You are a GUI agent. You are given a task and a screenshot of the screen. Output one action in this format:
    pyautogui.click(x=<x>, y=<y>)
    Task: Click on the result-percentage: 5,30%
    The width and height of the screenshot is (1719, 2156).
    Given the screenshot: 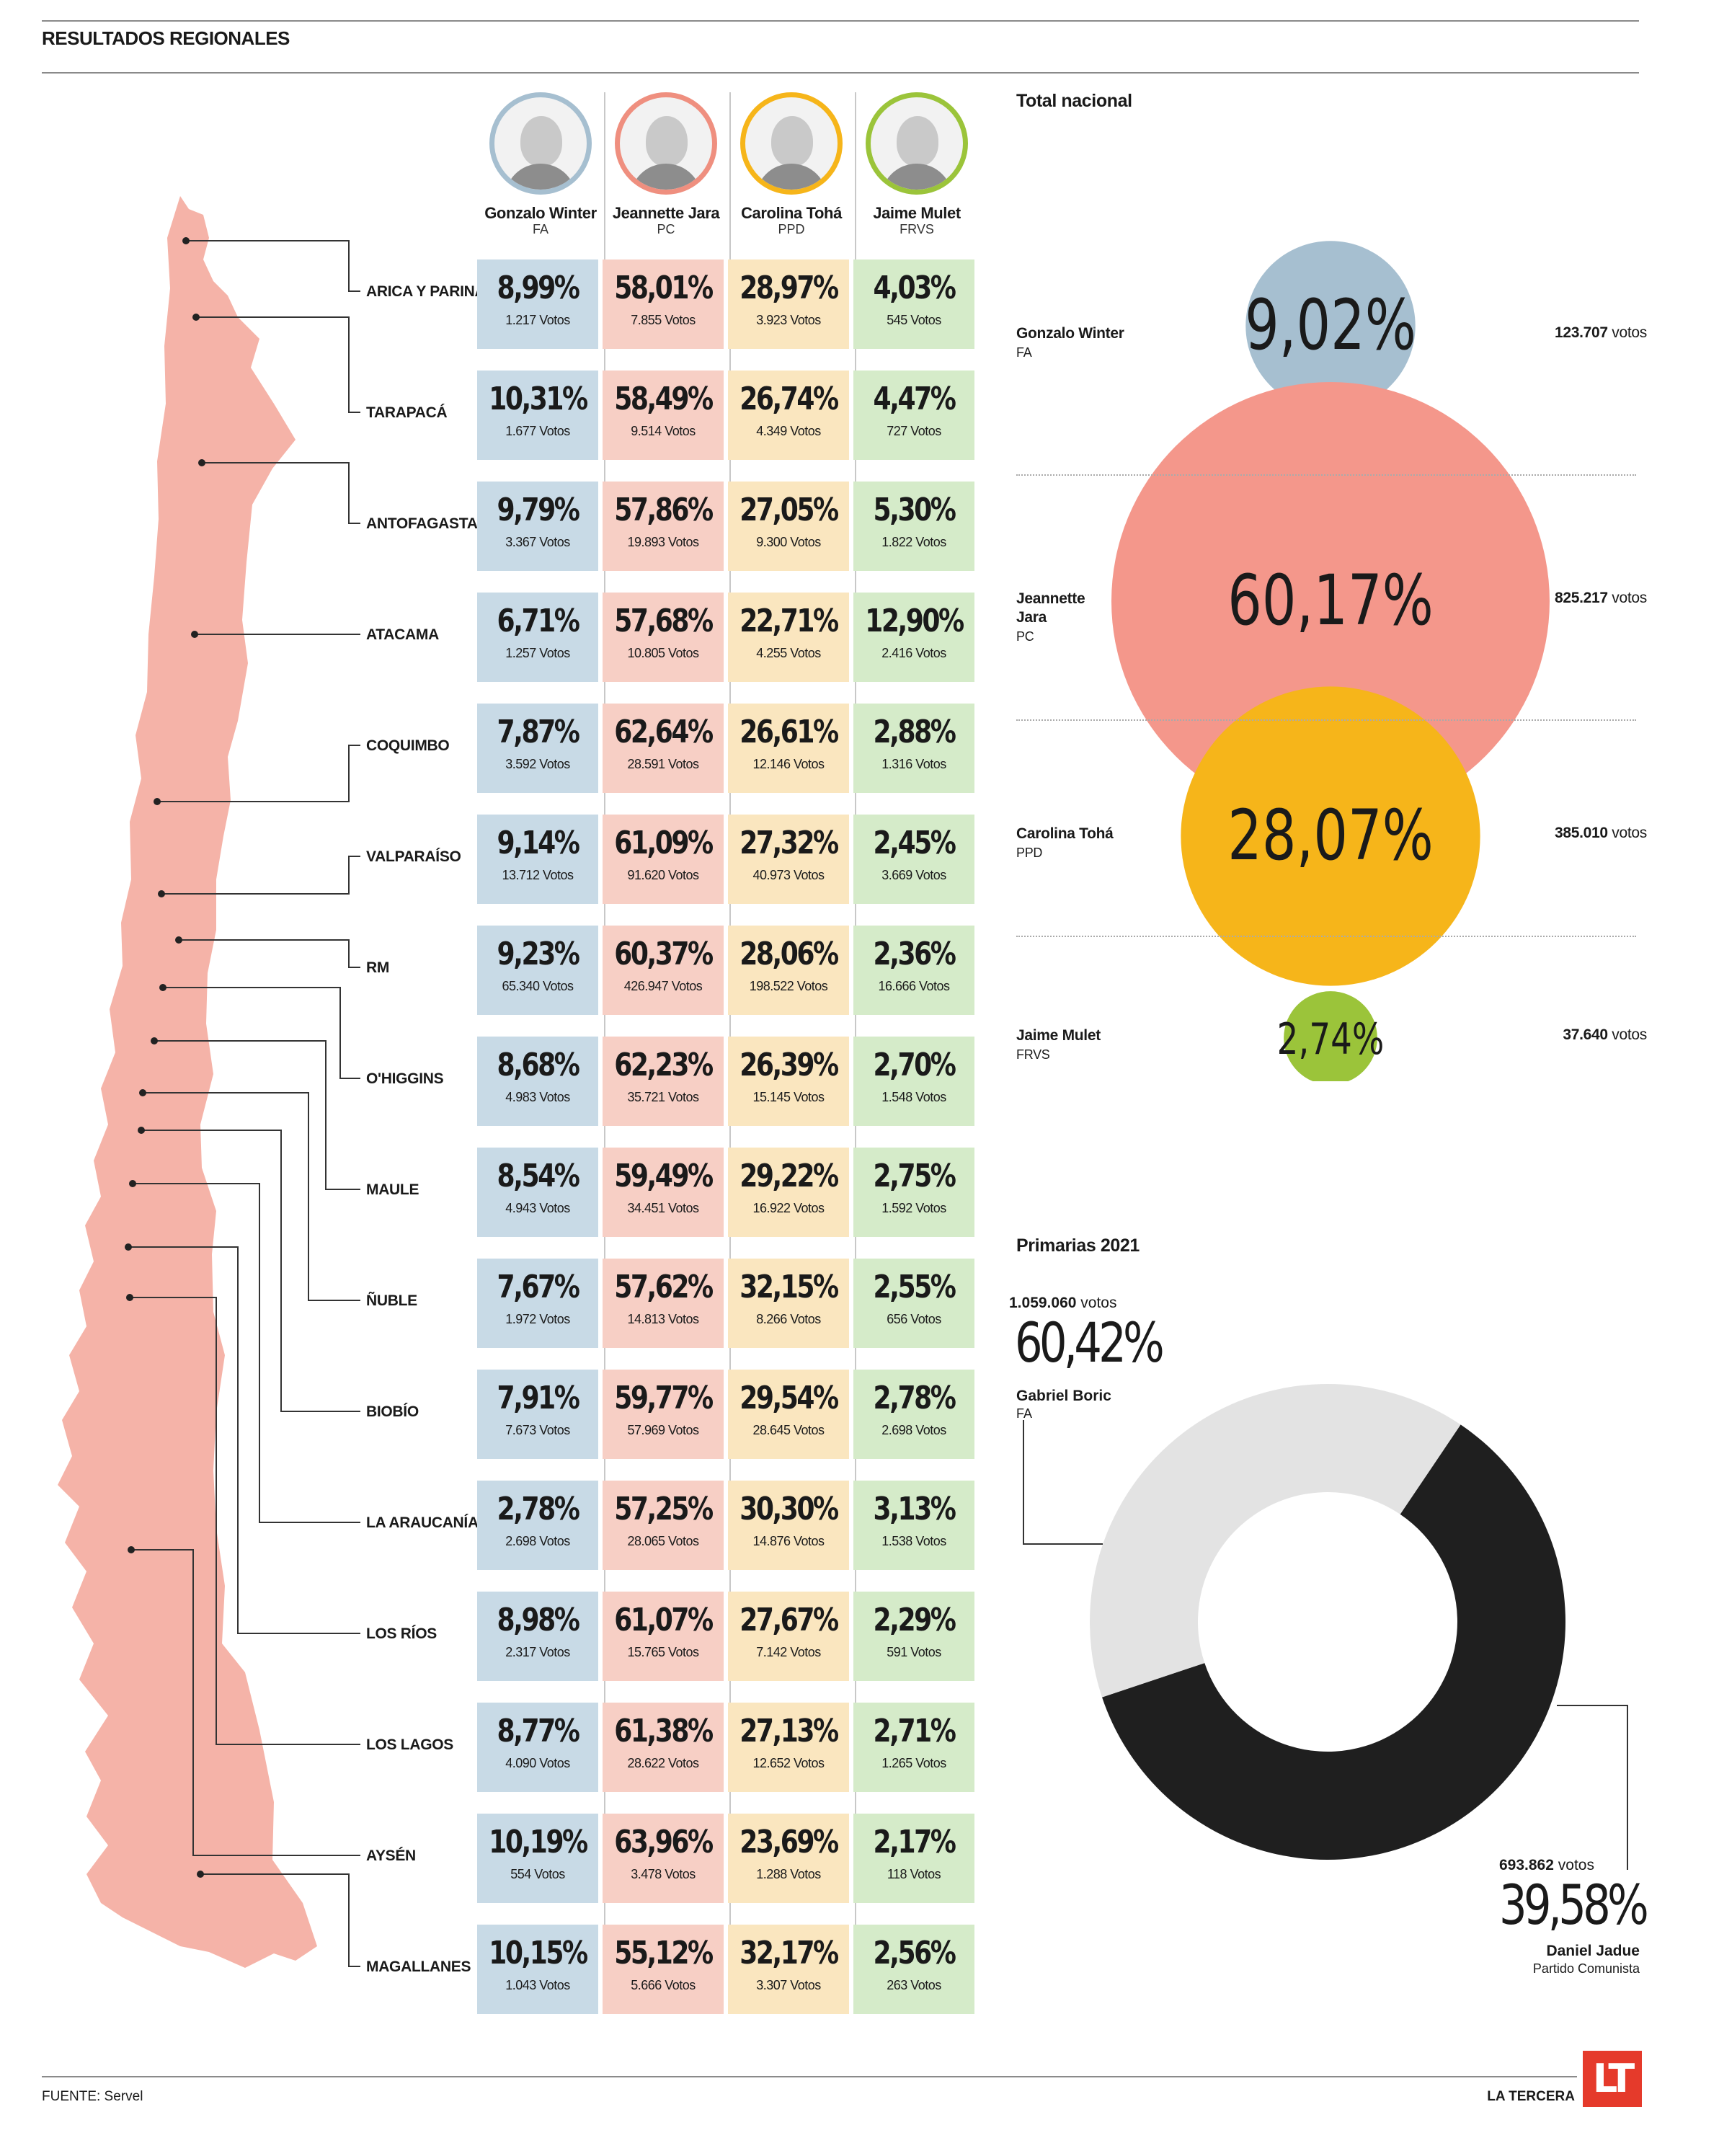 What is the action you would take?
    pyautogui.click(x=914, y=510)
    